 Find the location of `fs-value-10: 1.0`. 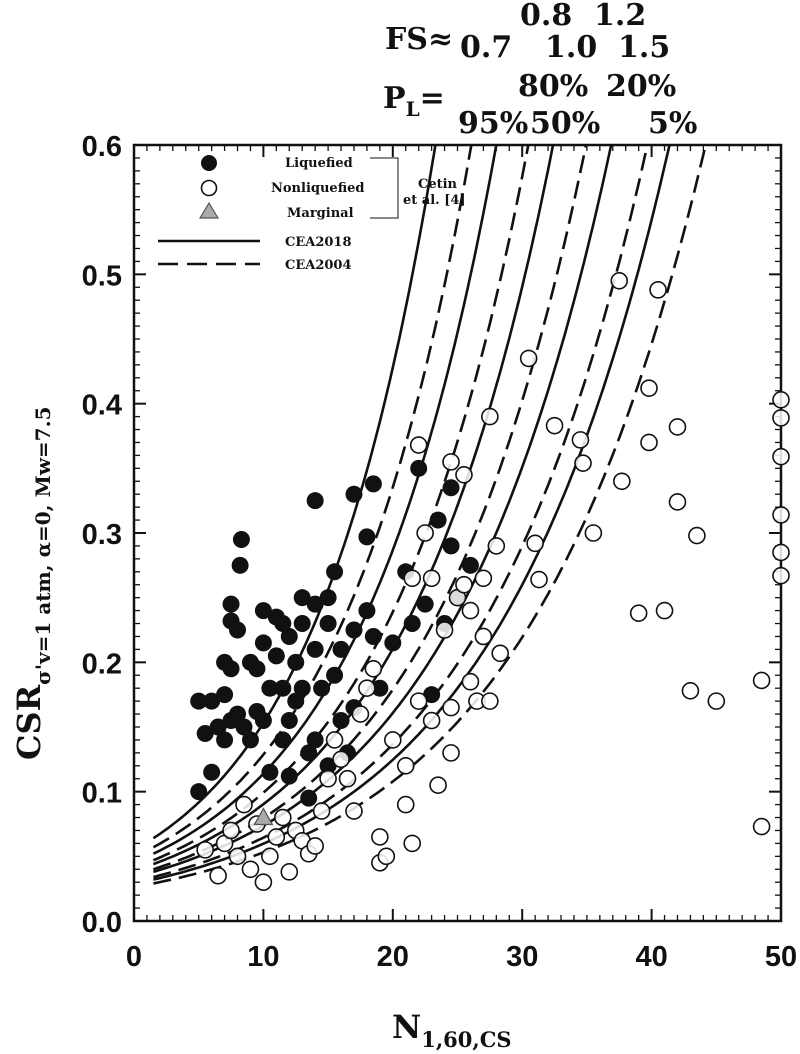

fs-value-10: 1.0 is located at coordinates (571, 47).